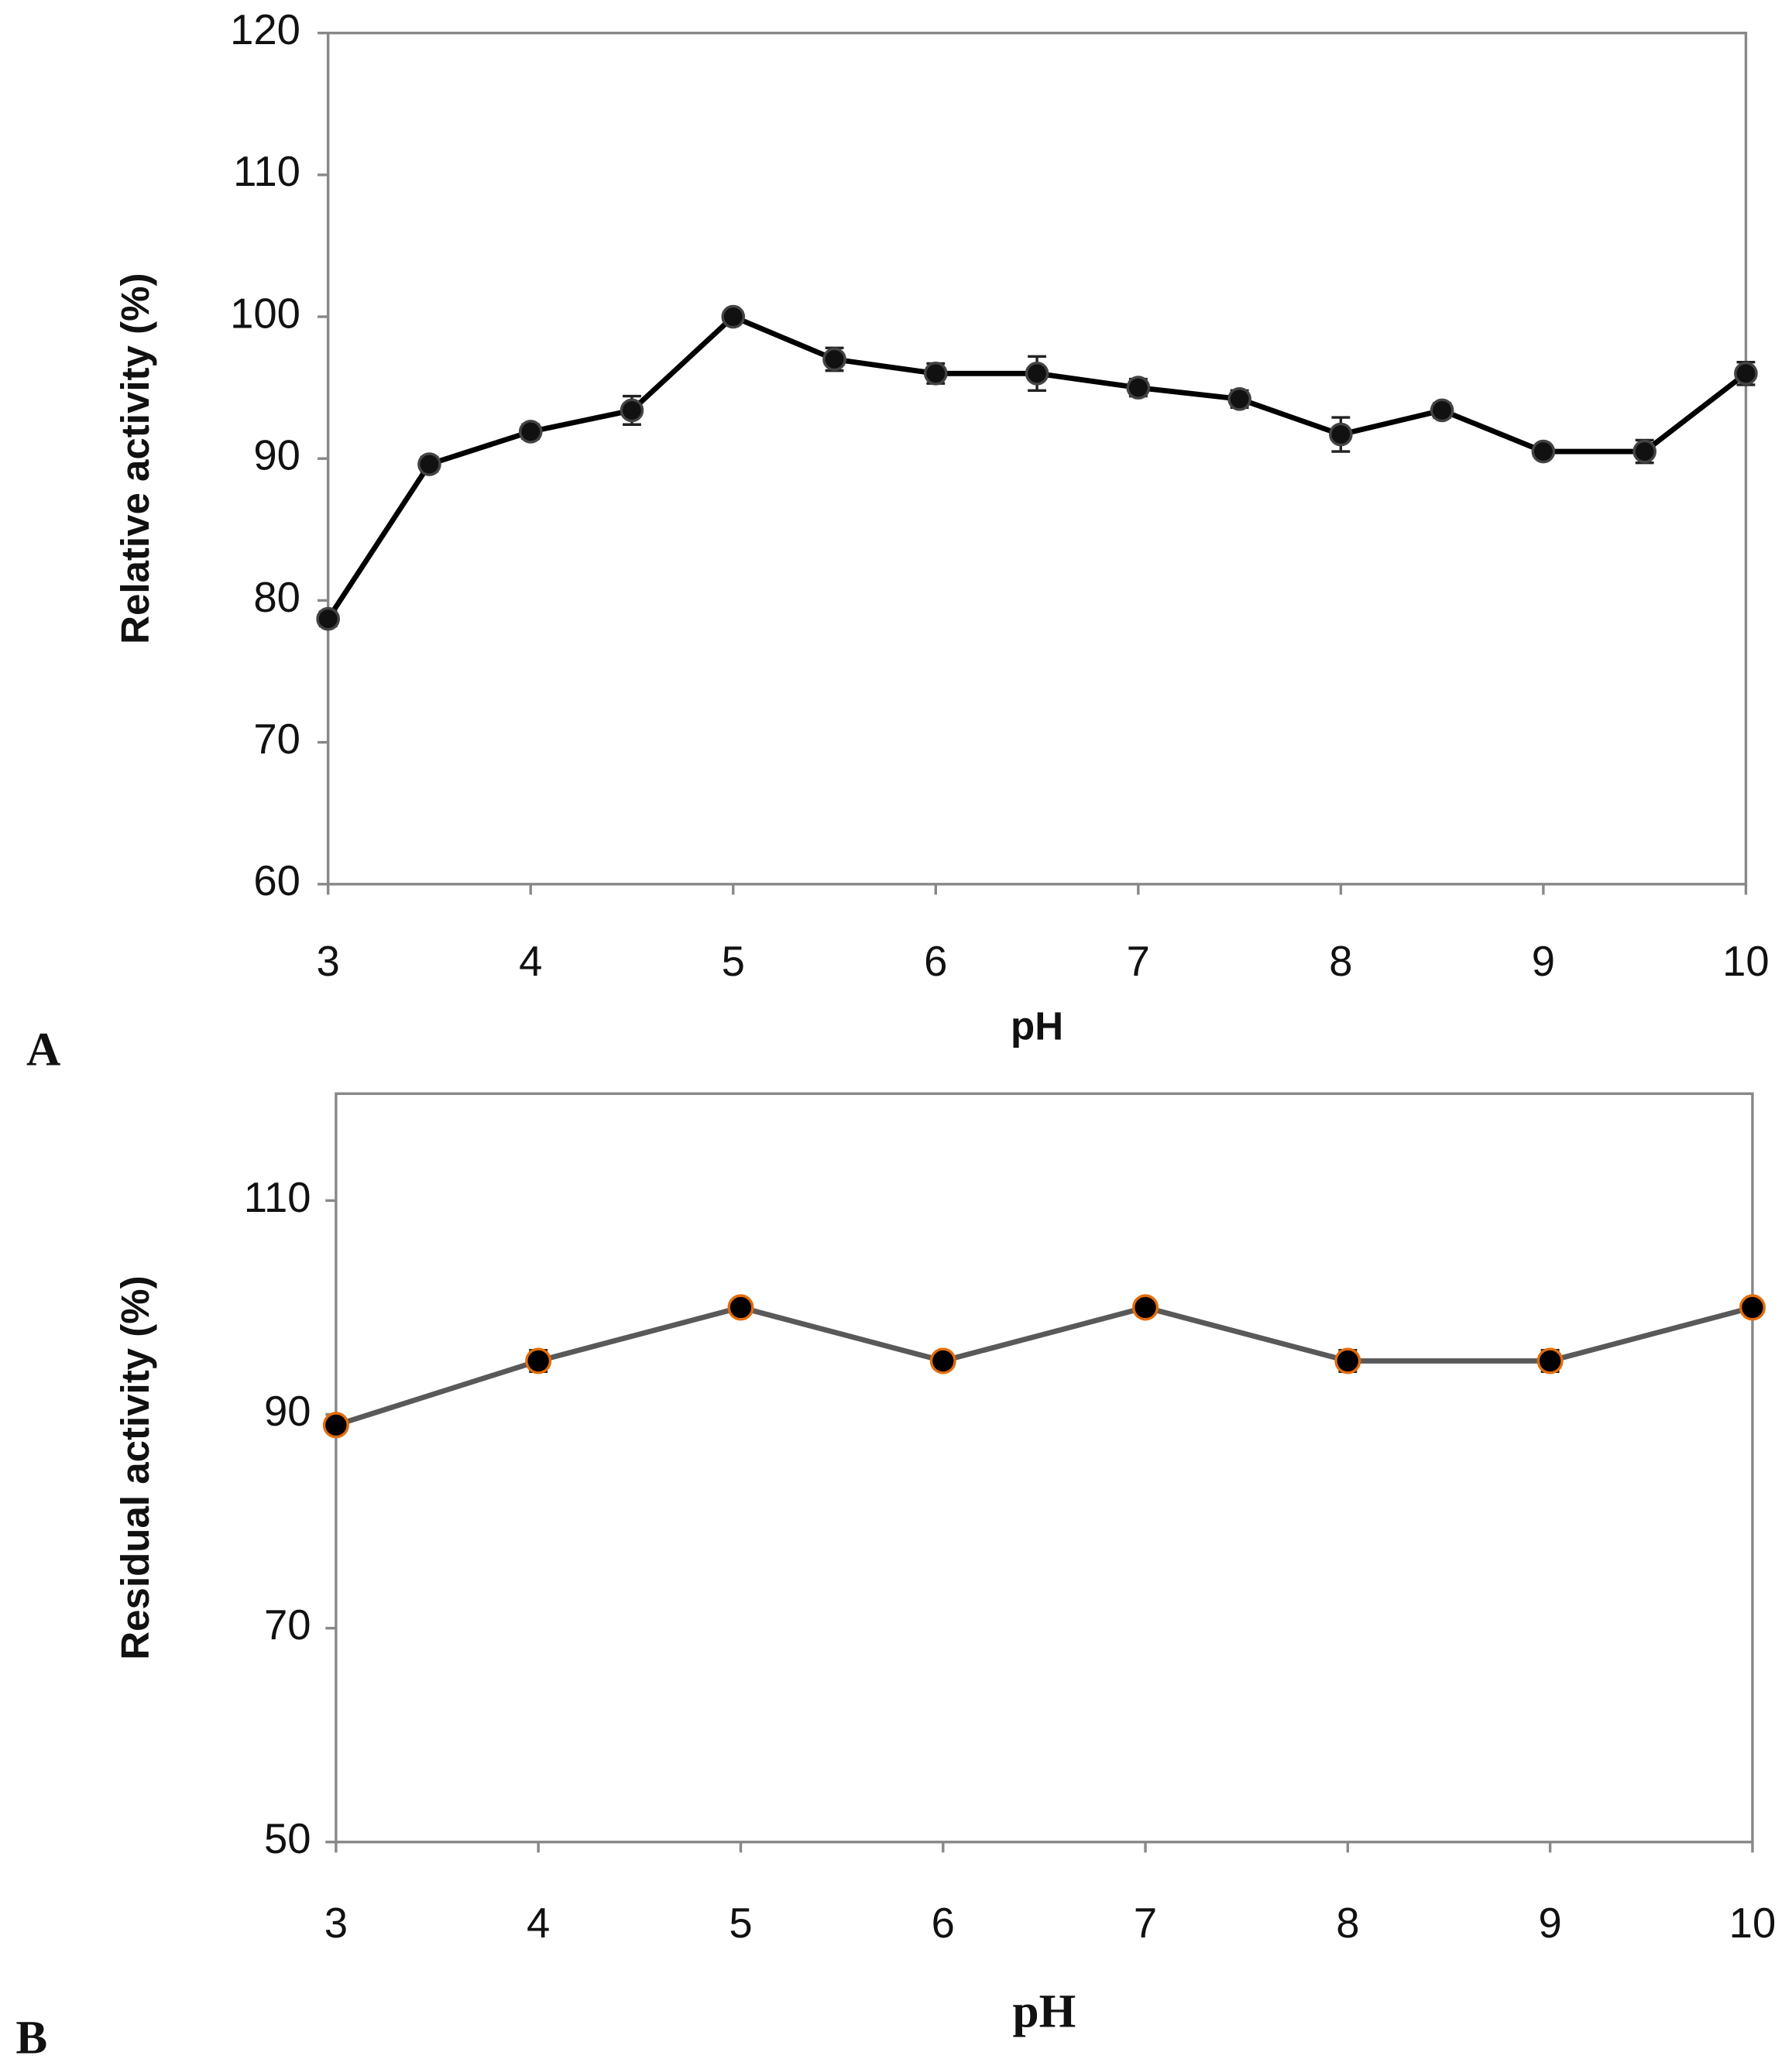 This screenshot has width=1792, height=2066. What do you see at coordinates (287, 1838) in the screenshot?
I see `y-tick-label: 50` at bounding box center [287, 1838].